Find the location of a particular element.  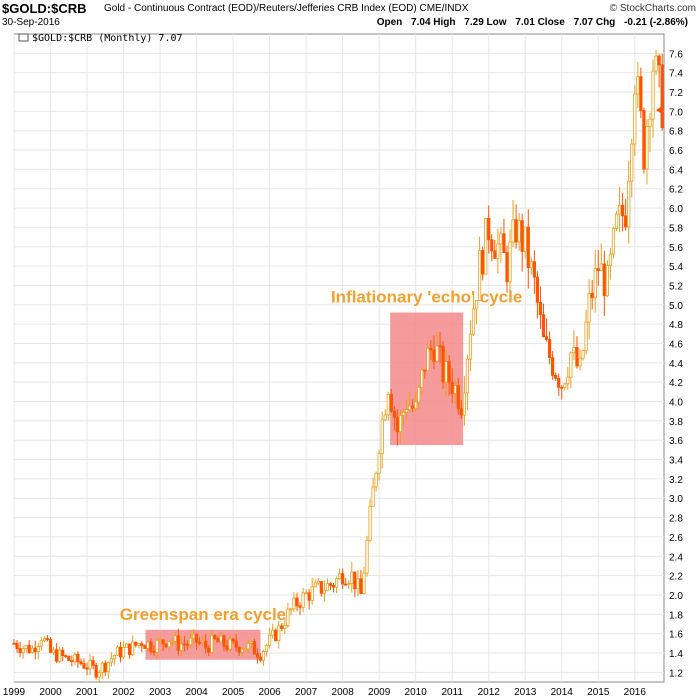

x-tick-label: 2012 is located at coordinates (489, 692).